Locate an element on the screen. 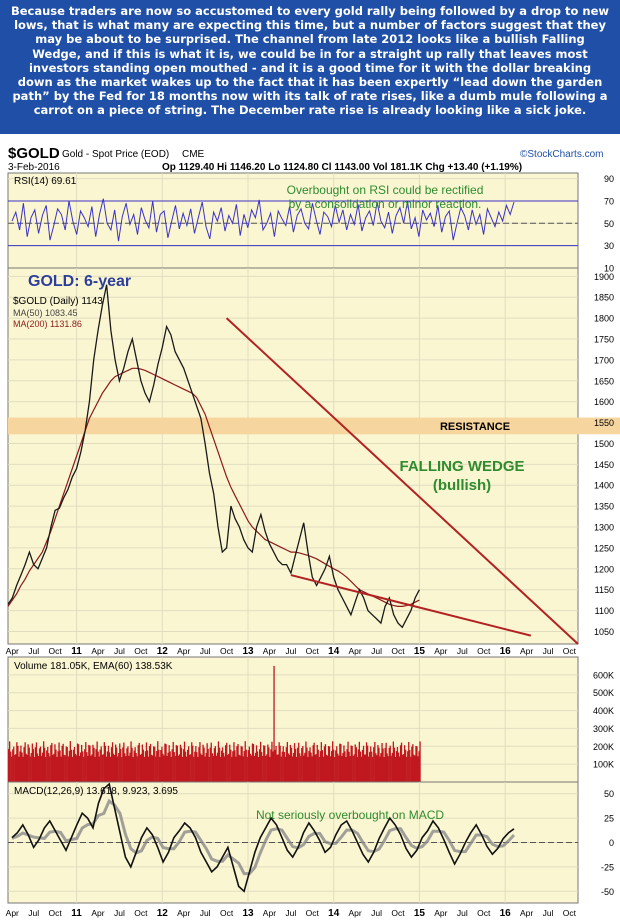  price-legend-gold-last: 1143 is located at coordinates (92, 301).